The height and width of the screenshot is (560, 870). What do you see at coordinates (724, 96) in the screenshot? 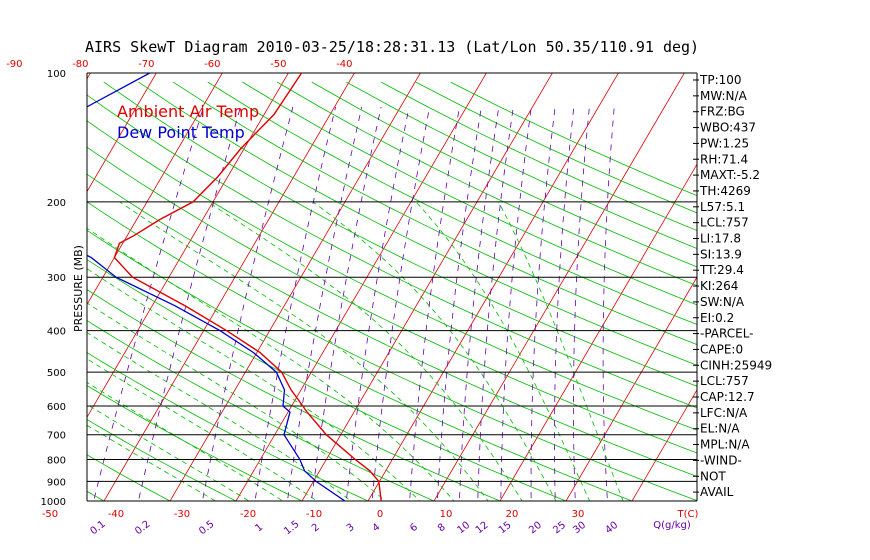
I see `index-entry: MW:N/A` at bounding box center [724, 96].